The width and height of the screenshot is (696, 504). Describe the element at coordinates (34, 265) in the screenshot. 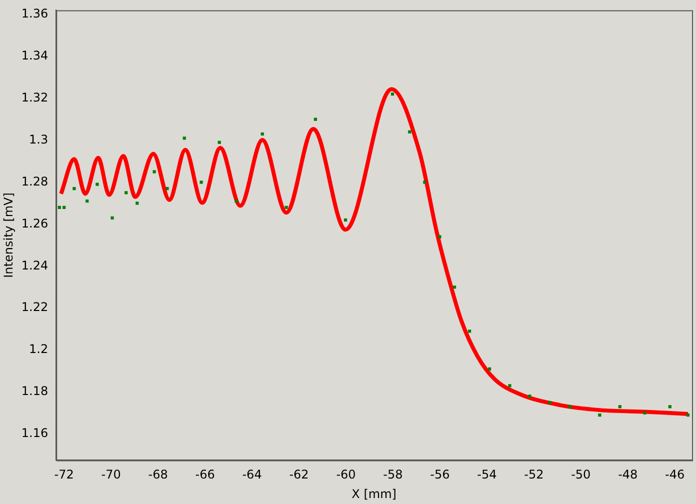

I see `y-tick-label: 1.24` at that location.